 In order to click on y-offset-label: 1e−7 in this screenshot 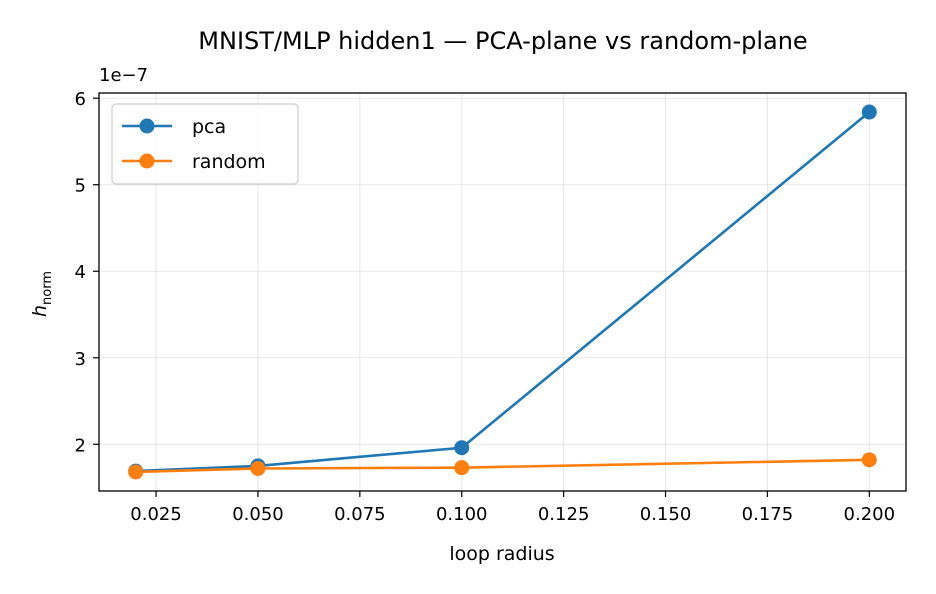, I will do `click(123, 75)`.